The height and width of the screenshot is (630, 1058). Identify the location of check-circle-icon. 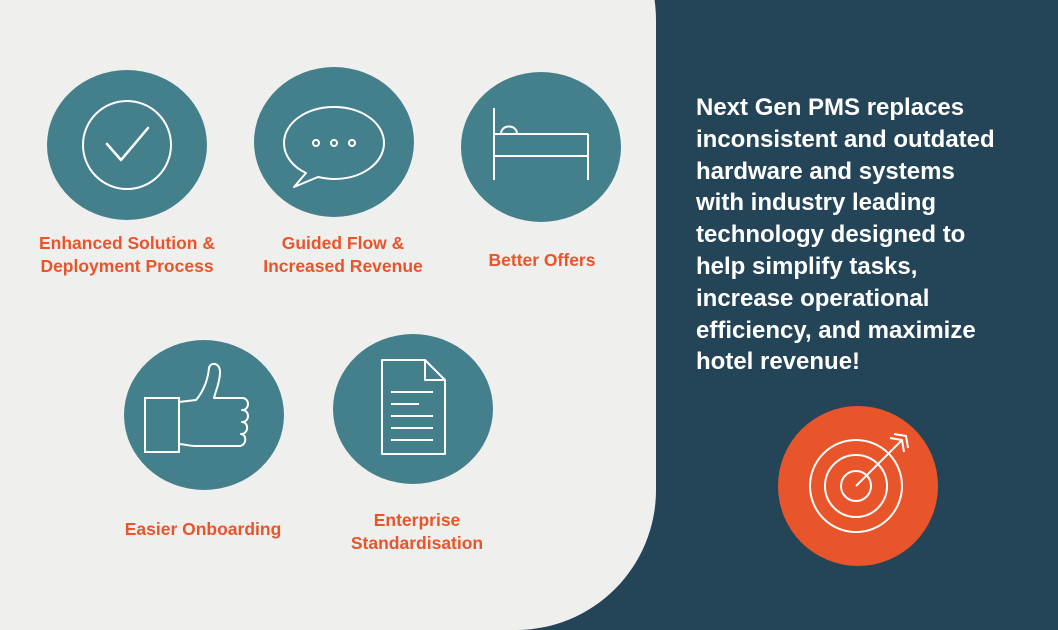
(127, 145).